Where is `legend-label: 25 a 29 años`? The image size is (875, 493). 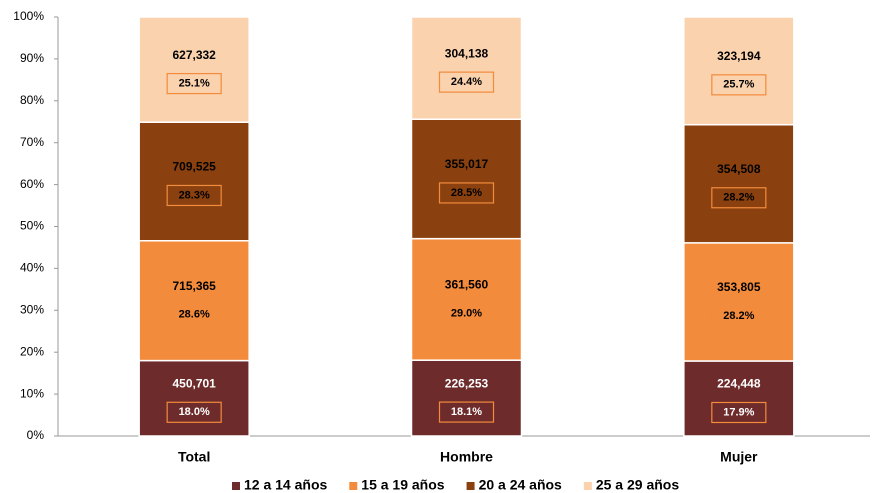 legend-label: 25 a 29 años is located at coordinates (637, 485).